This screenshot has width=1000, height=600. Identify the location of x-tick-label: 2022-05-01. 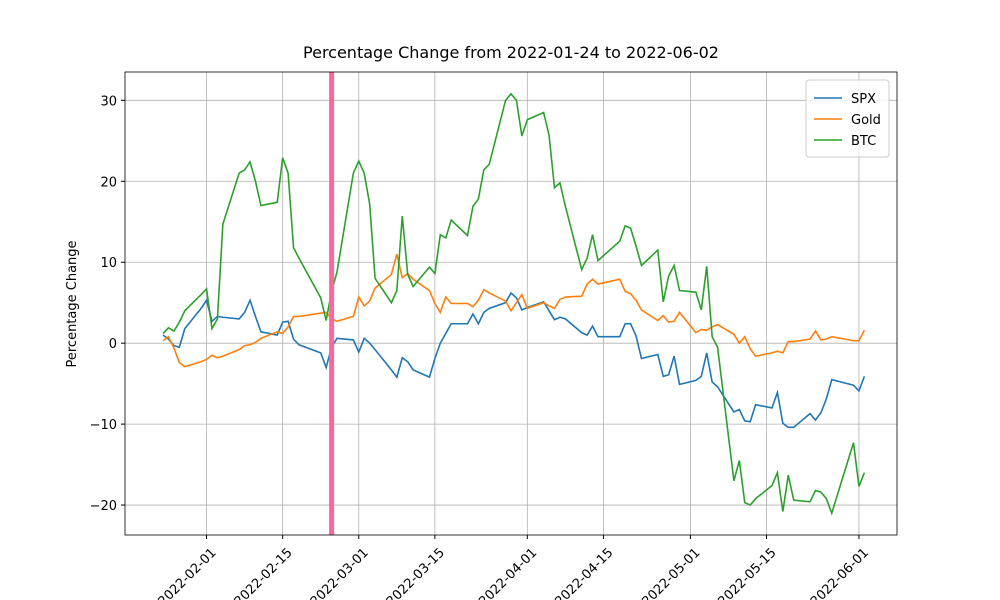
(671, 572).